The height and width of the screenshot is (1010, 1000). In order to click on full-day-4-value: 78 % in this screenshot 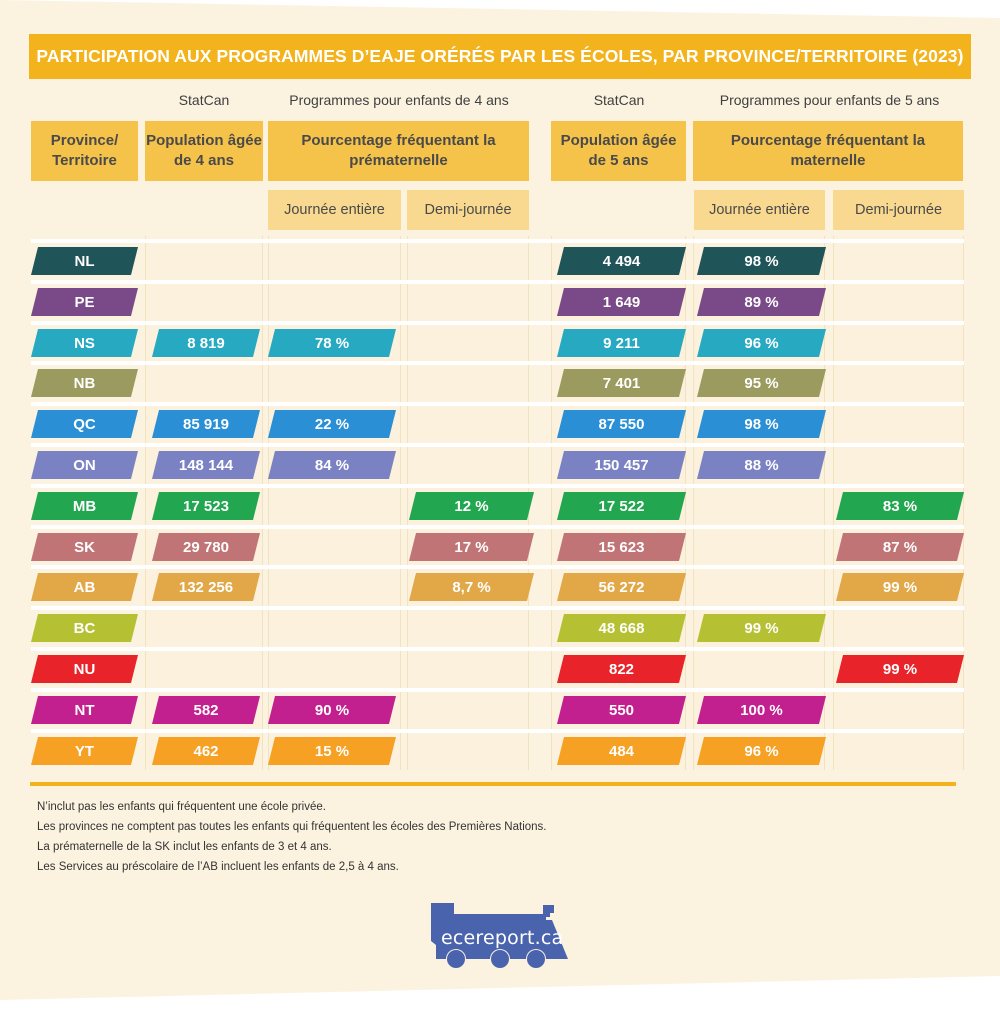, I will do `click(332, 343)`.